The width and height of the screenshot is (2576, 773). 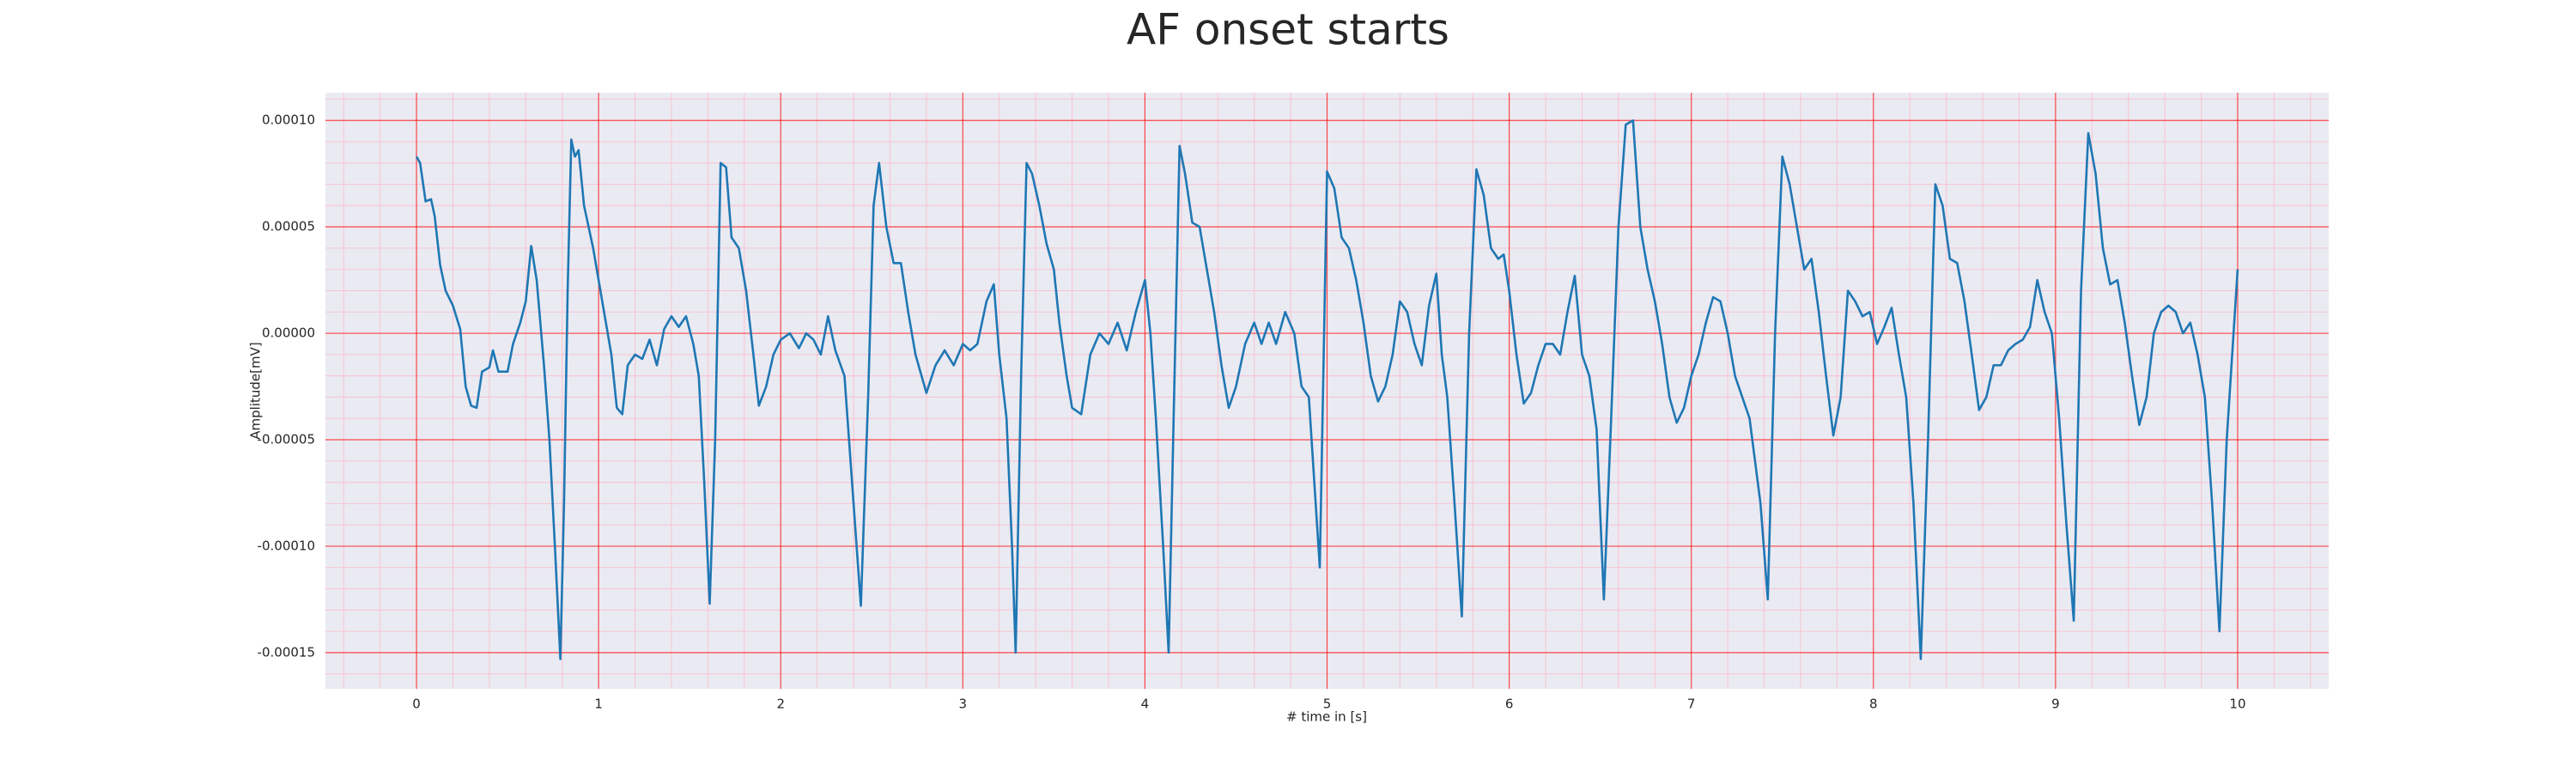 I want to click on x-tick-label: 3, so click(x=963, y=704).